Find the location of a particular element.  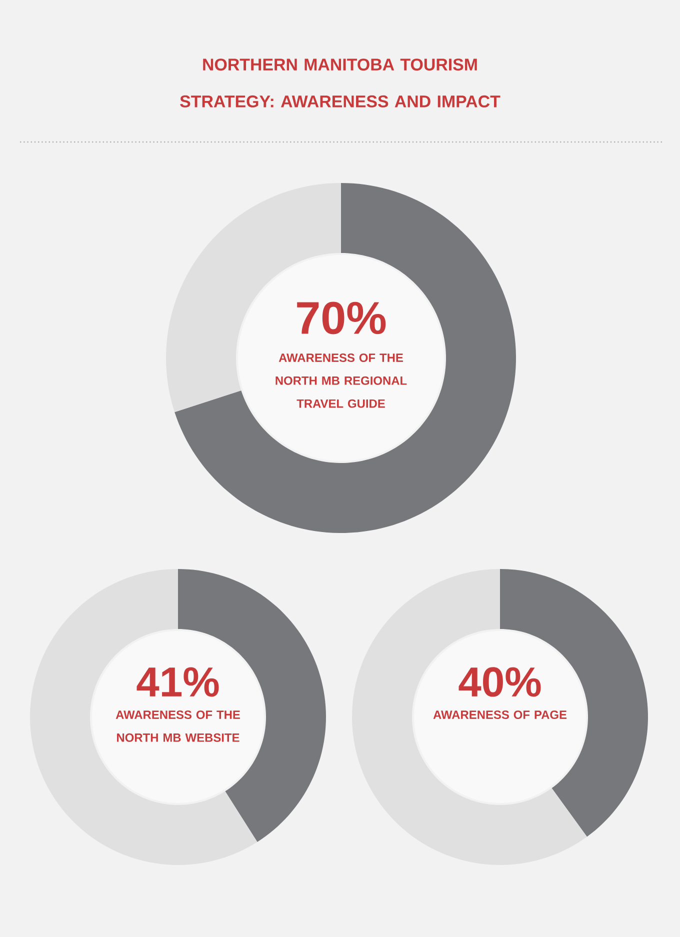

chart-title: NORTHERN MANITOBA TOURISM STRATEGY: AWARENESS AND IMPACT is located at coordinates (340, 83).